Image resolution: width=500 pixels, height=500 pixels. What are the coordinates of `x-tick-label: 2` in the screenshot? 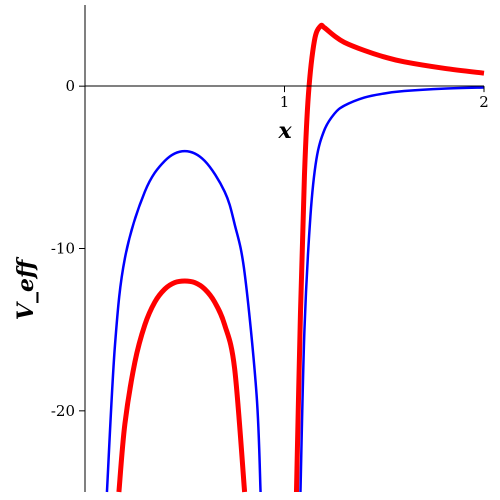 It's located at (484, 102).